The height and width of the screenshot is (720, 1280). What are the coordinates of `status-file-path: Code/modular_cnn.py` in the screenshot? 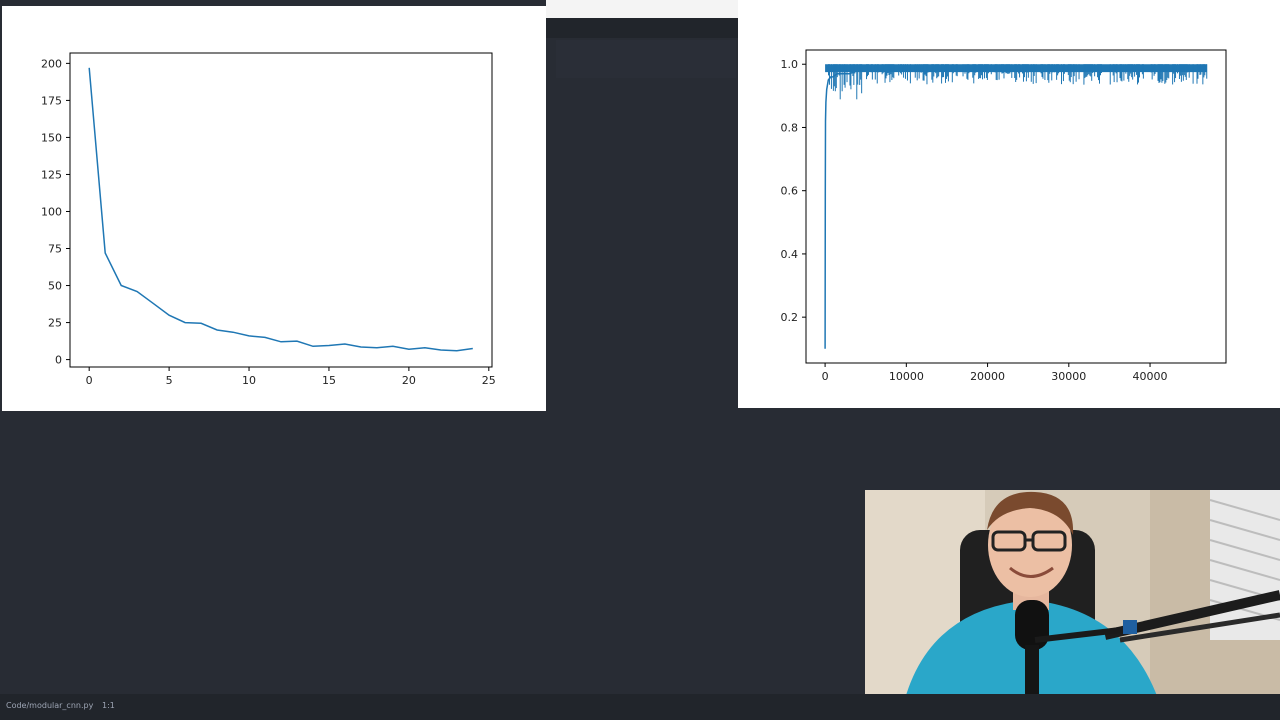 It's located at (50, 705).